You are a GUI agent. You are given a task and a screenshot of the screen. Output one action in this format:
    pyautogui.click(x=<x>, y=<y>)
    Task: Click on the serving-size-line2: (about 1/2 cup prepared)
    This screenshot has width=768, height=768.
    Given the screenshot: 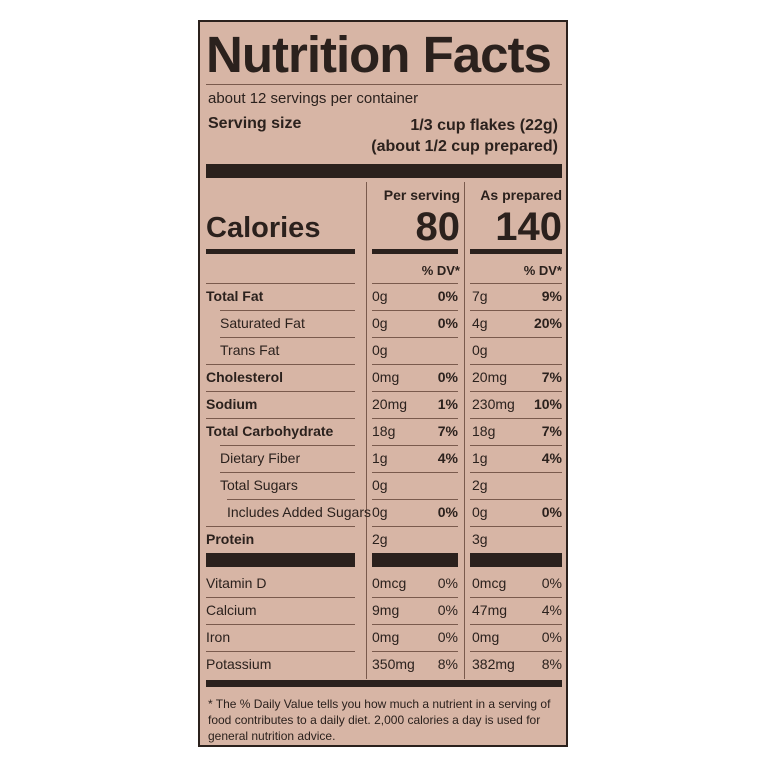 What is the action you would take?
    pyautogui.click(x=464, y=146)
    